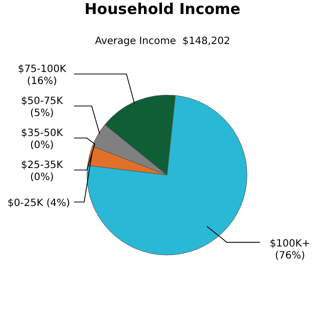 Image resolution: width=325 pixels, height=325 pixels. I want to click on slice-label: $0-25K (4%), so click(39, 203).